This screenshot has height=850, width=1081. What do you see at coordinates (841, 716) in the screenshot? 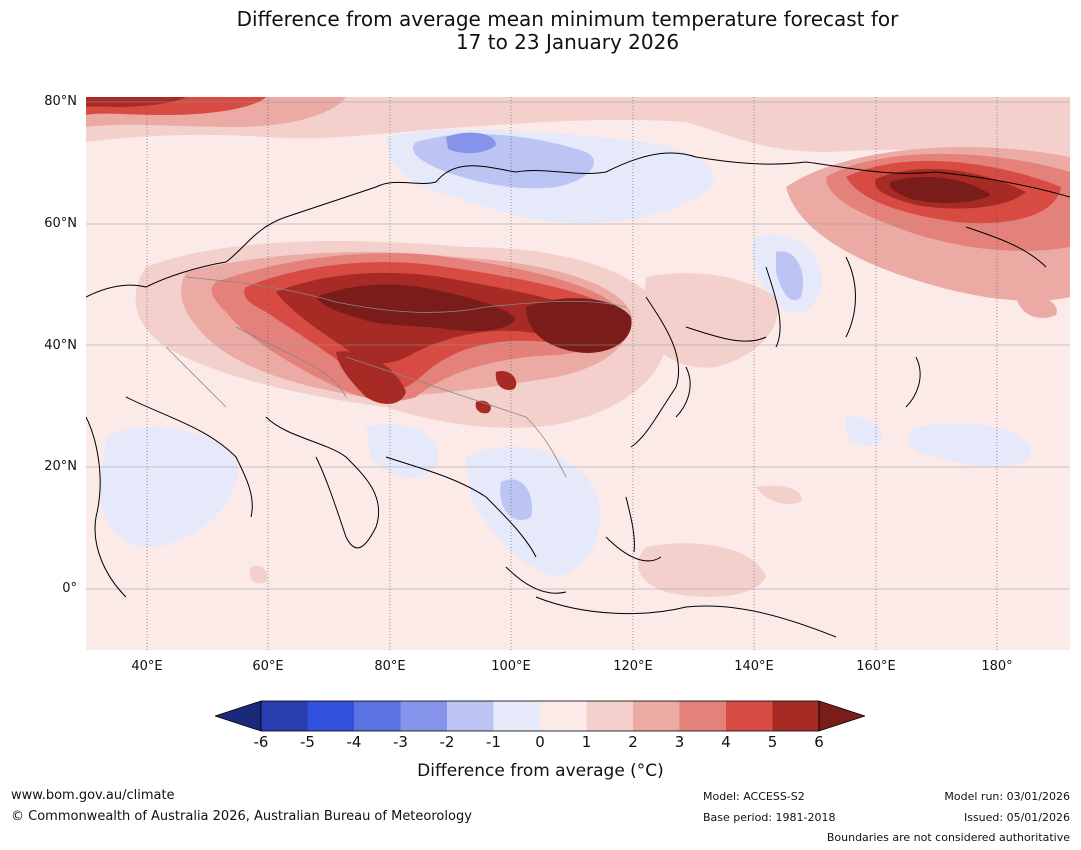
I see `colorbar-extend-high` at bounding box center [841, 716].